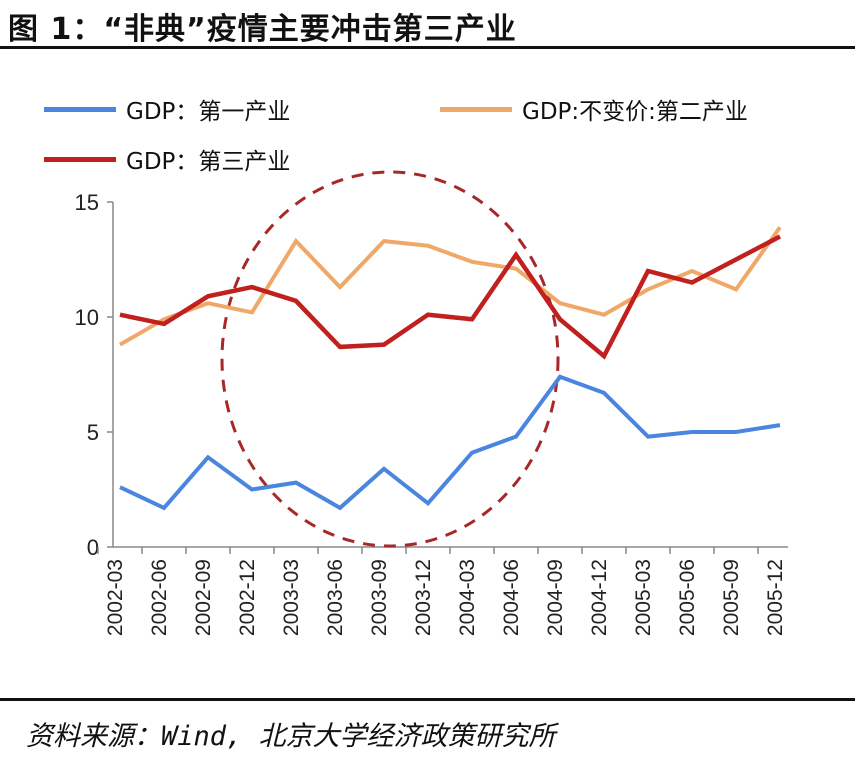 The image size is (855, 768). I want to click on legend-item-primary: GDP：第一产业, so click(167, 109).